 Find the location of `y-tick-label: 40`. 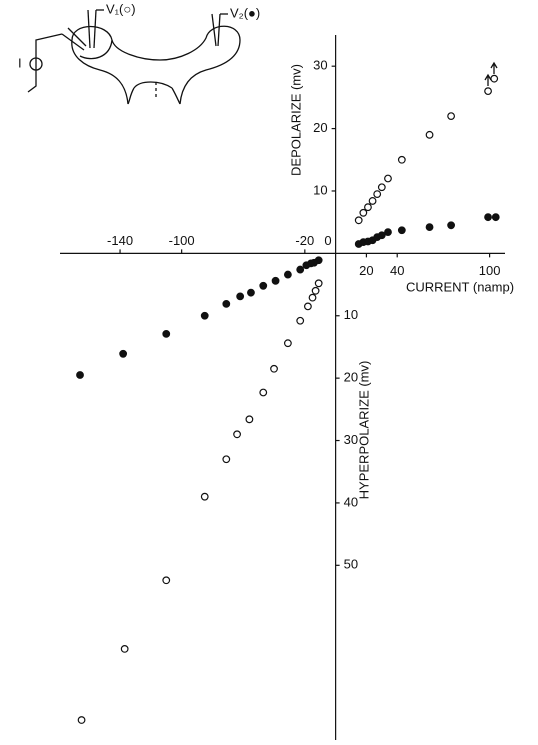

y-tick-label: 40 is located at coordinates (351, 501).